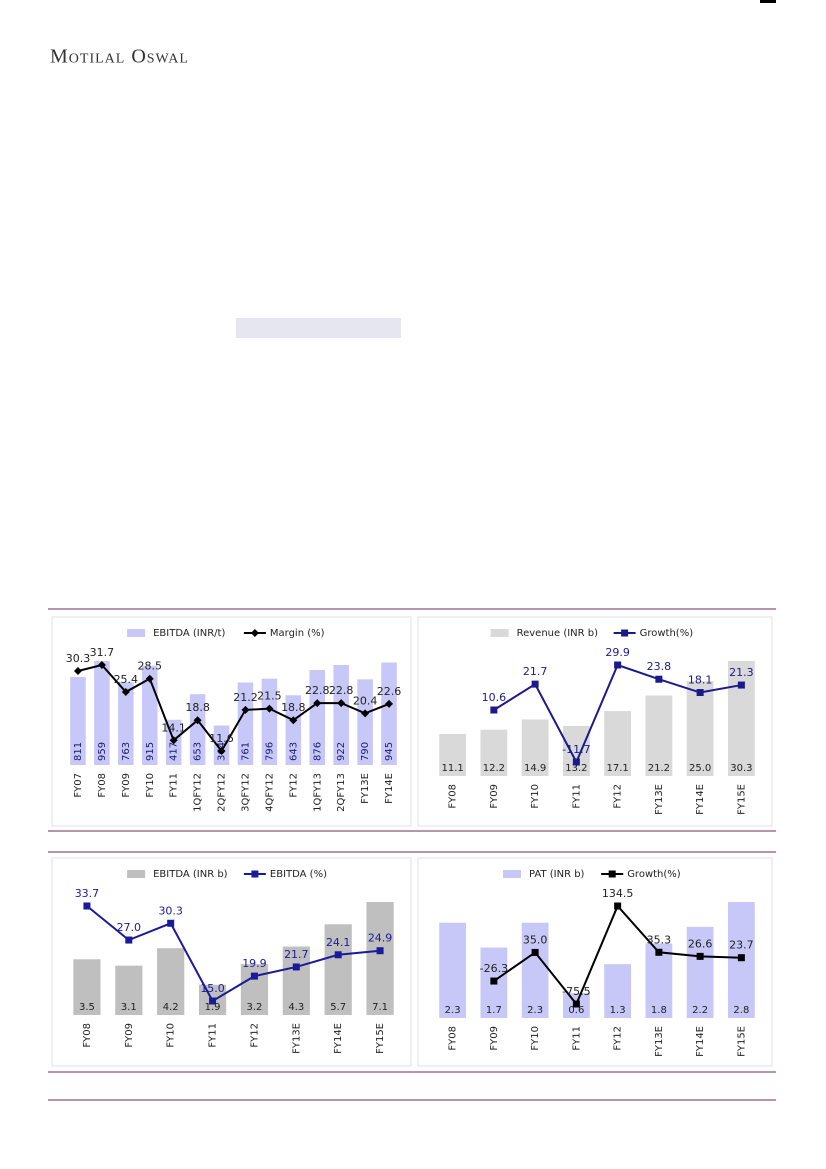  I want to click on bar-label: 811, so click(78, 751).